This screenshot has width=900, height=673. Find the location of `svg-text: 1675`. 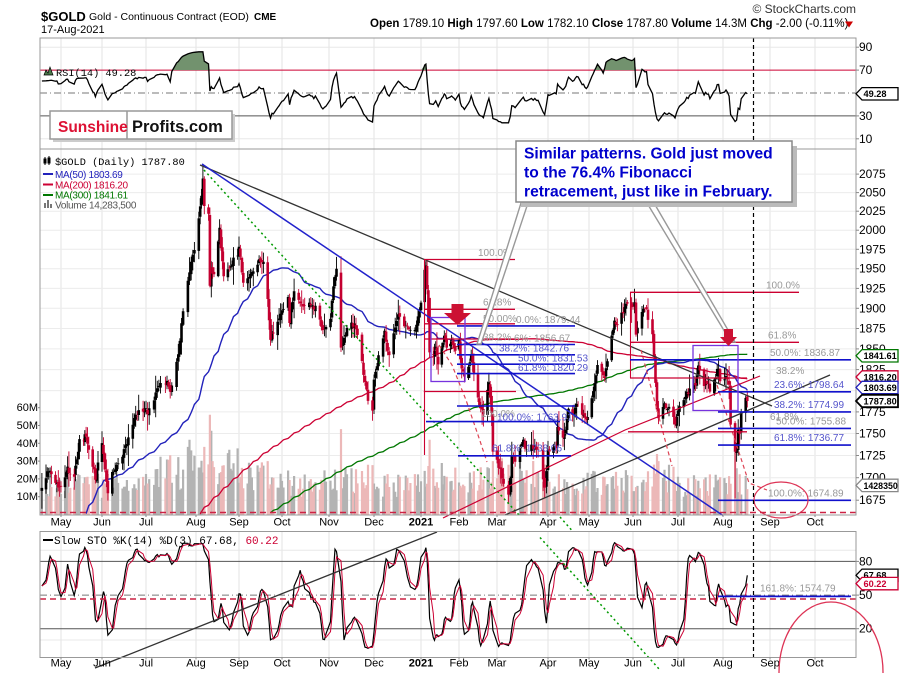

svg-text: 1675 is located at coordinates (872, 500).